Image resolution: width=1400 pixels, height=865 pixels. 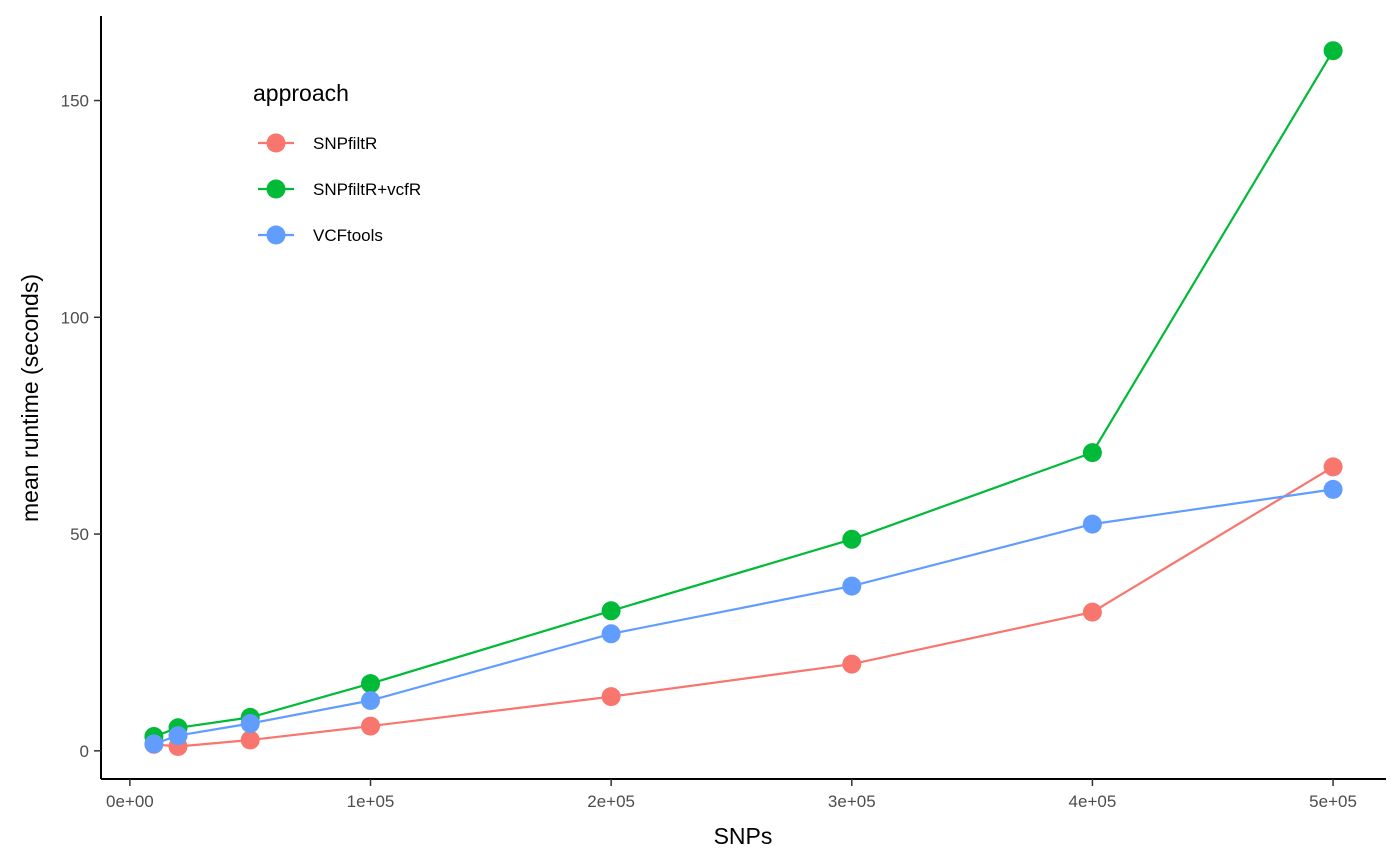 I want to click on x-tick-label: 1e+05, so click(x=371, y=801).